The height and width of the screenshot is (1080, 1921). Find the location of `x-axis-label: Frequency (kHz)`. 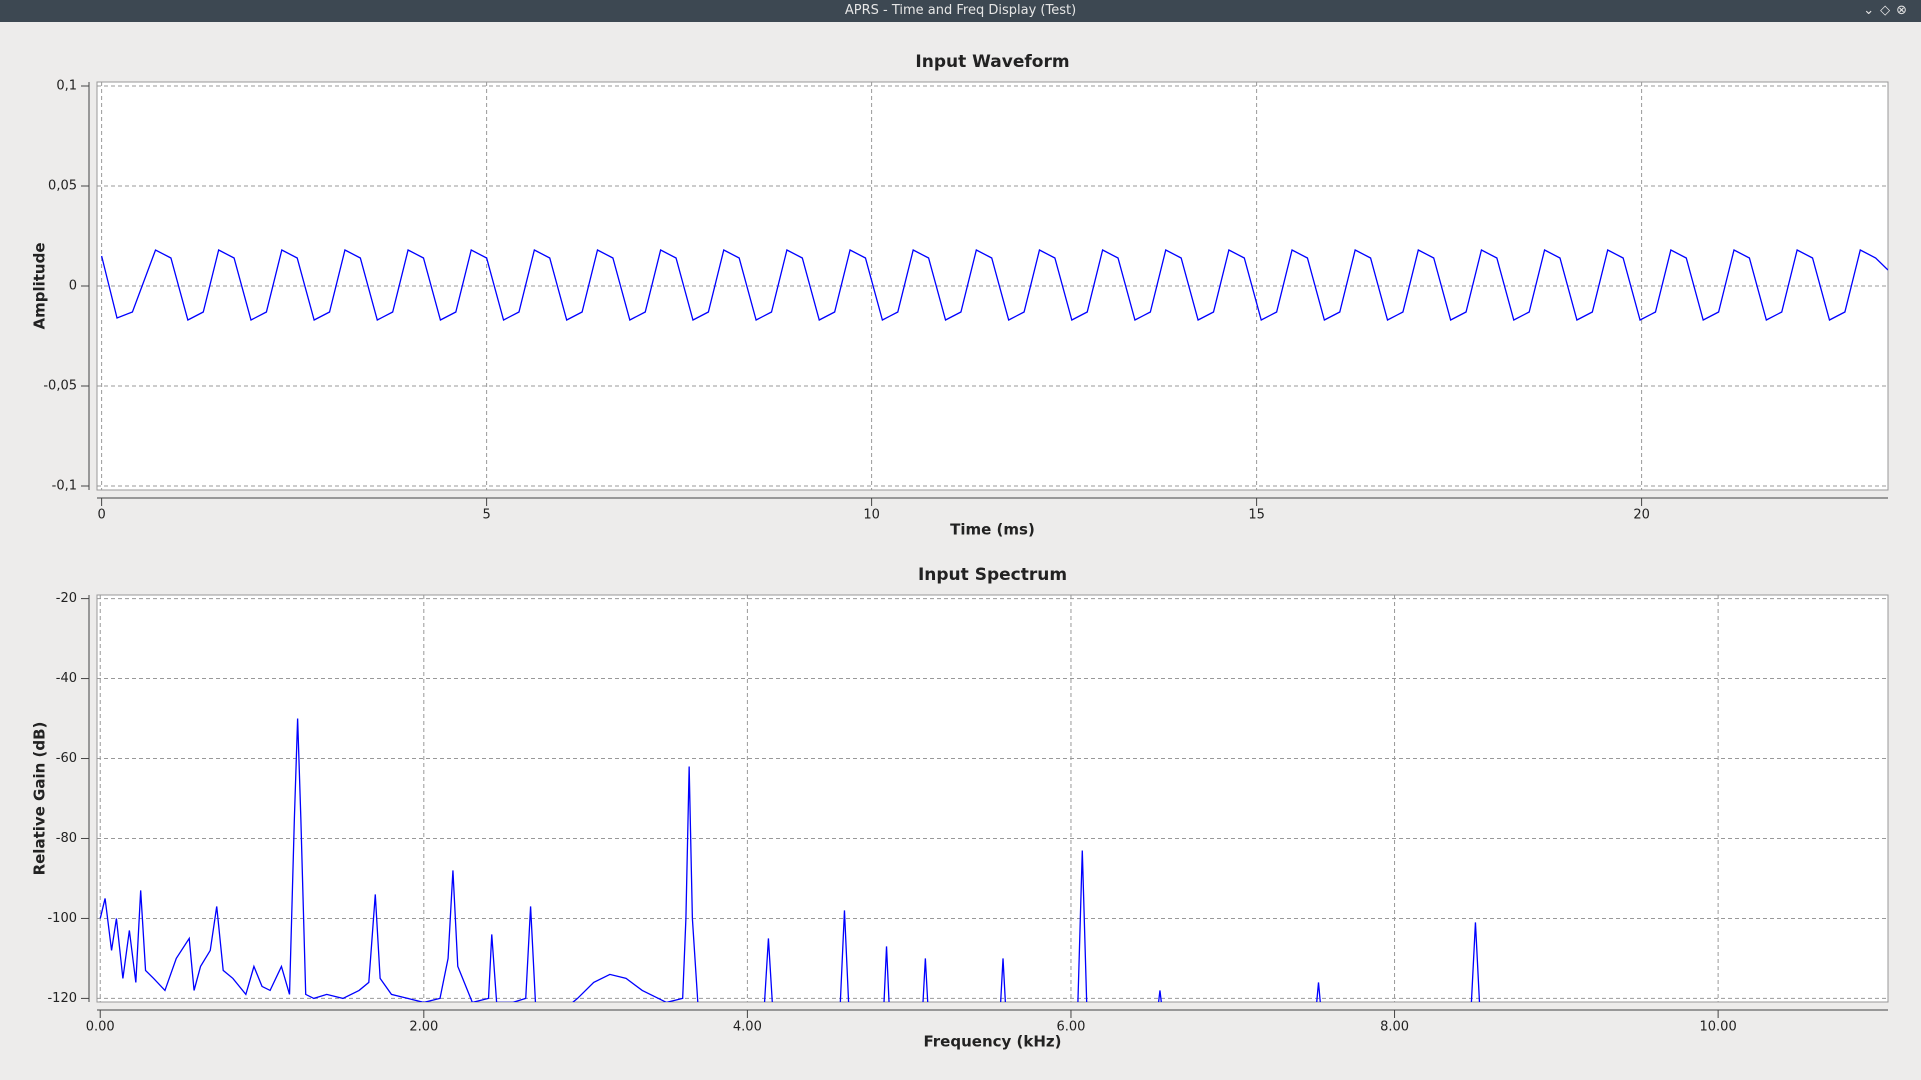

x-axis-label: Frequency (kHz) is located at coordinates (993, 1042).